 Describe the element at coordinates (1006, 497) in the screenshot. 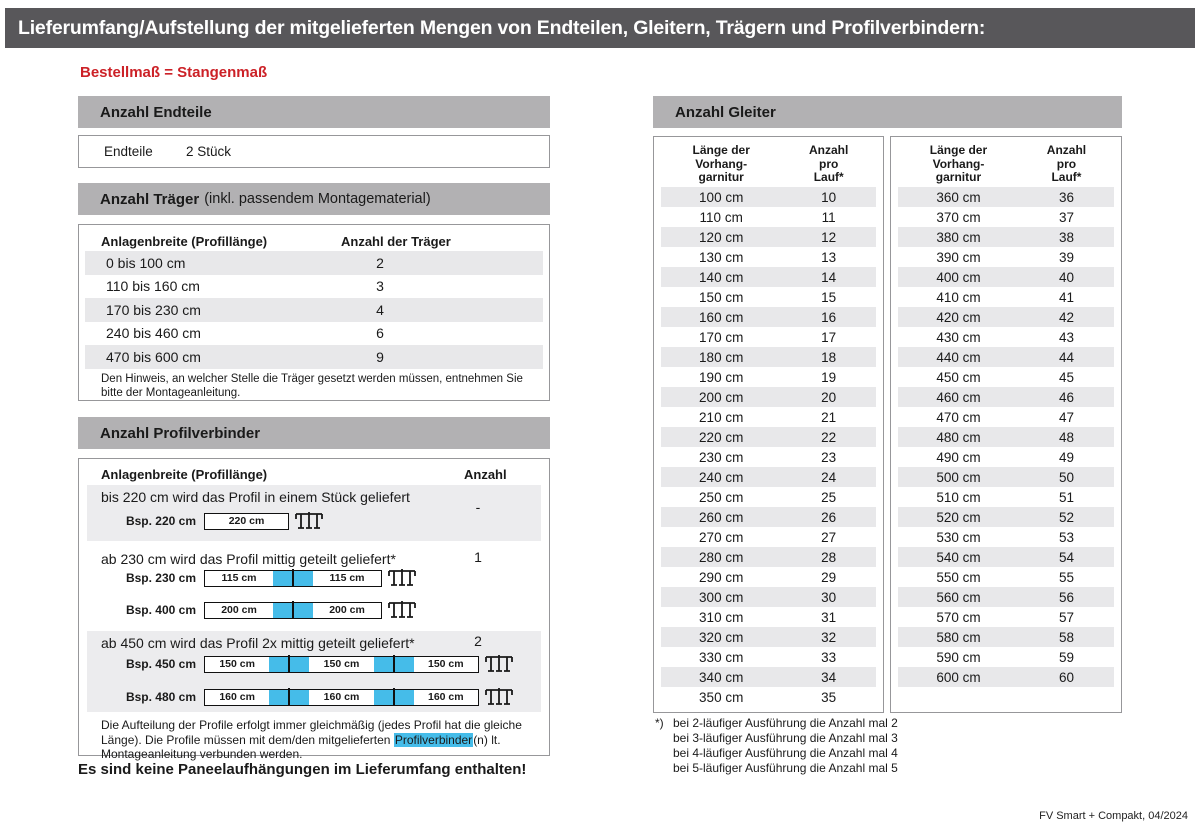

I see `table-row: 510 cm 51` at that location.